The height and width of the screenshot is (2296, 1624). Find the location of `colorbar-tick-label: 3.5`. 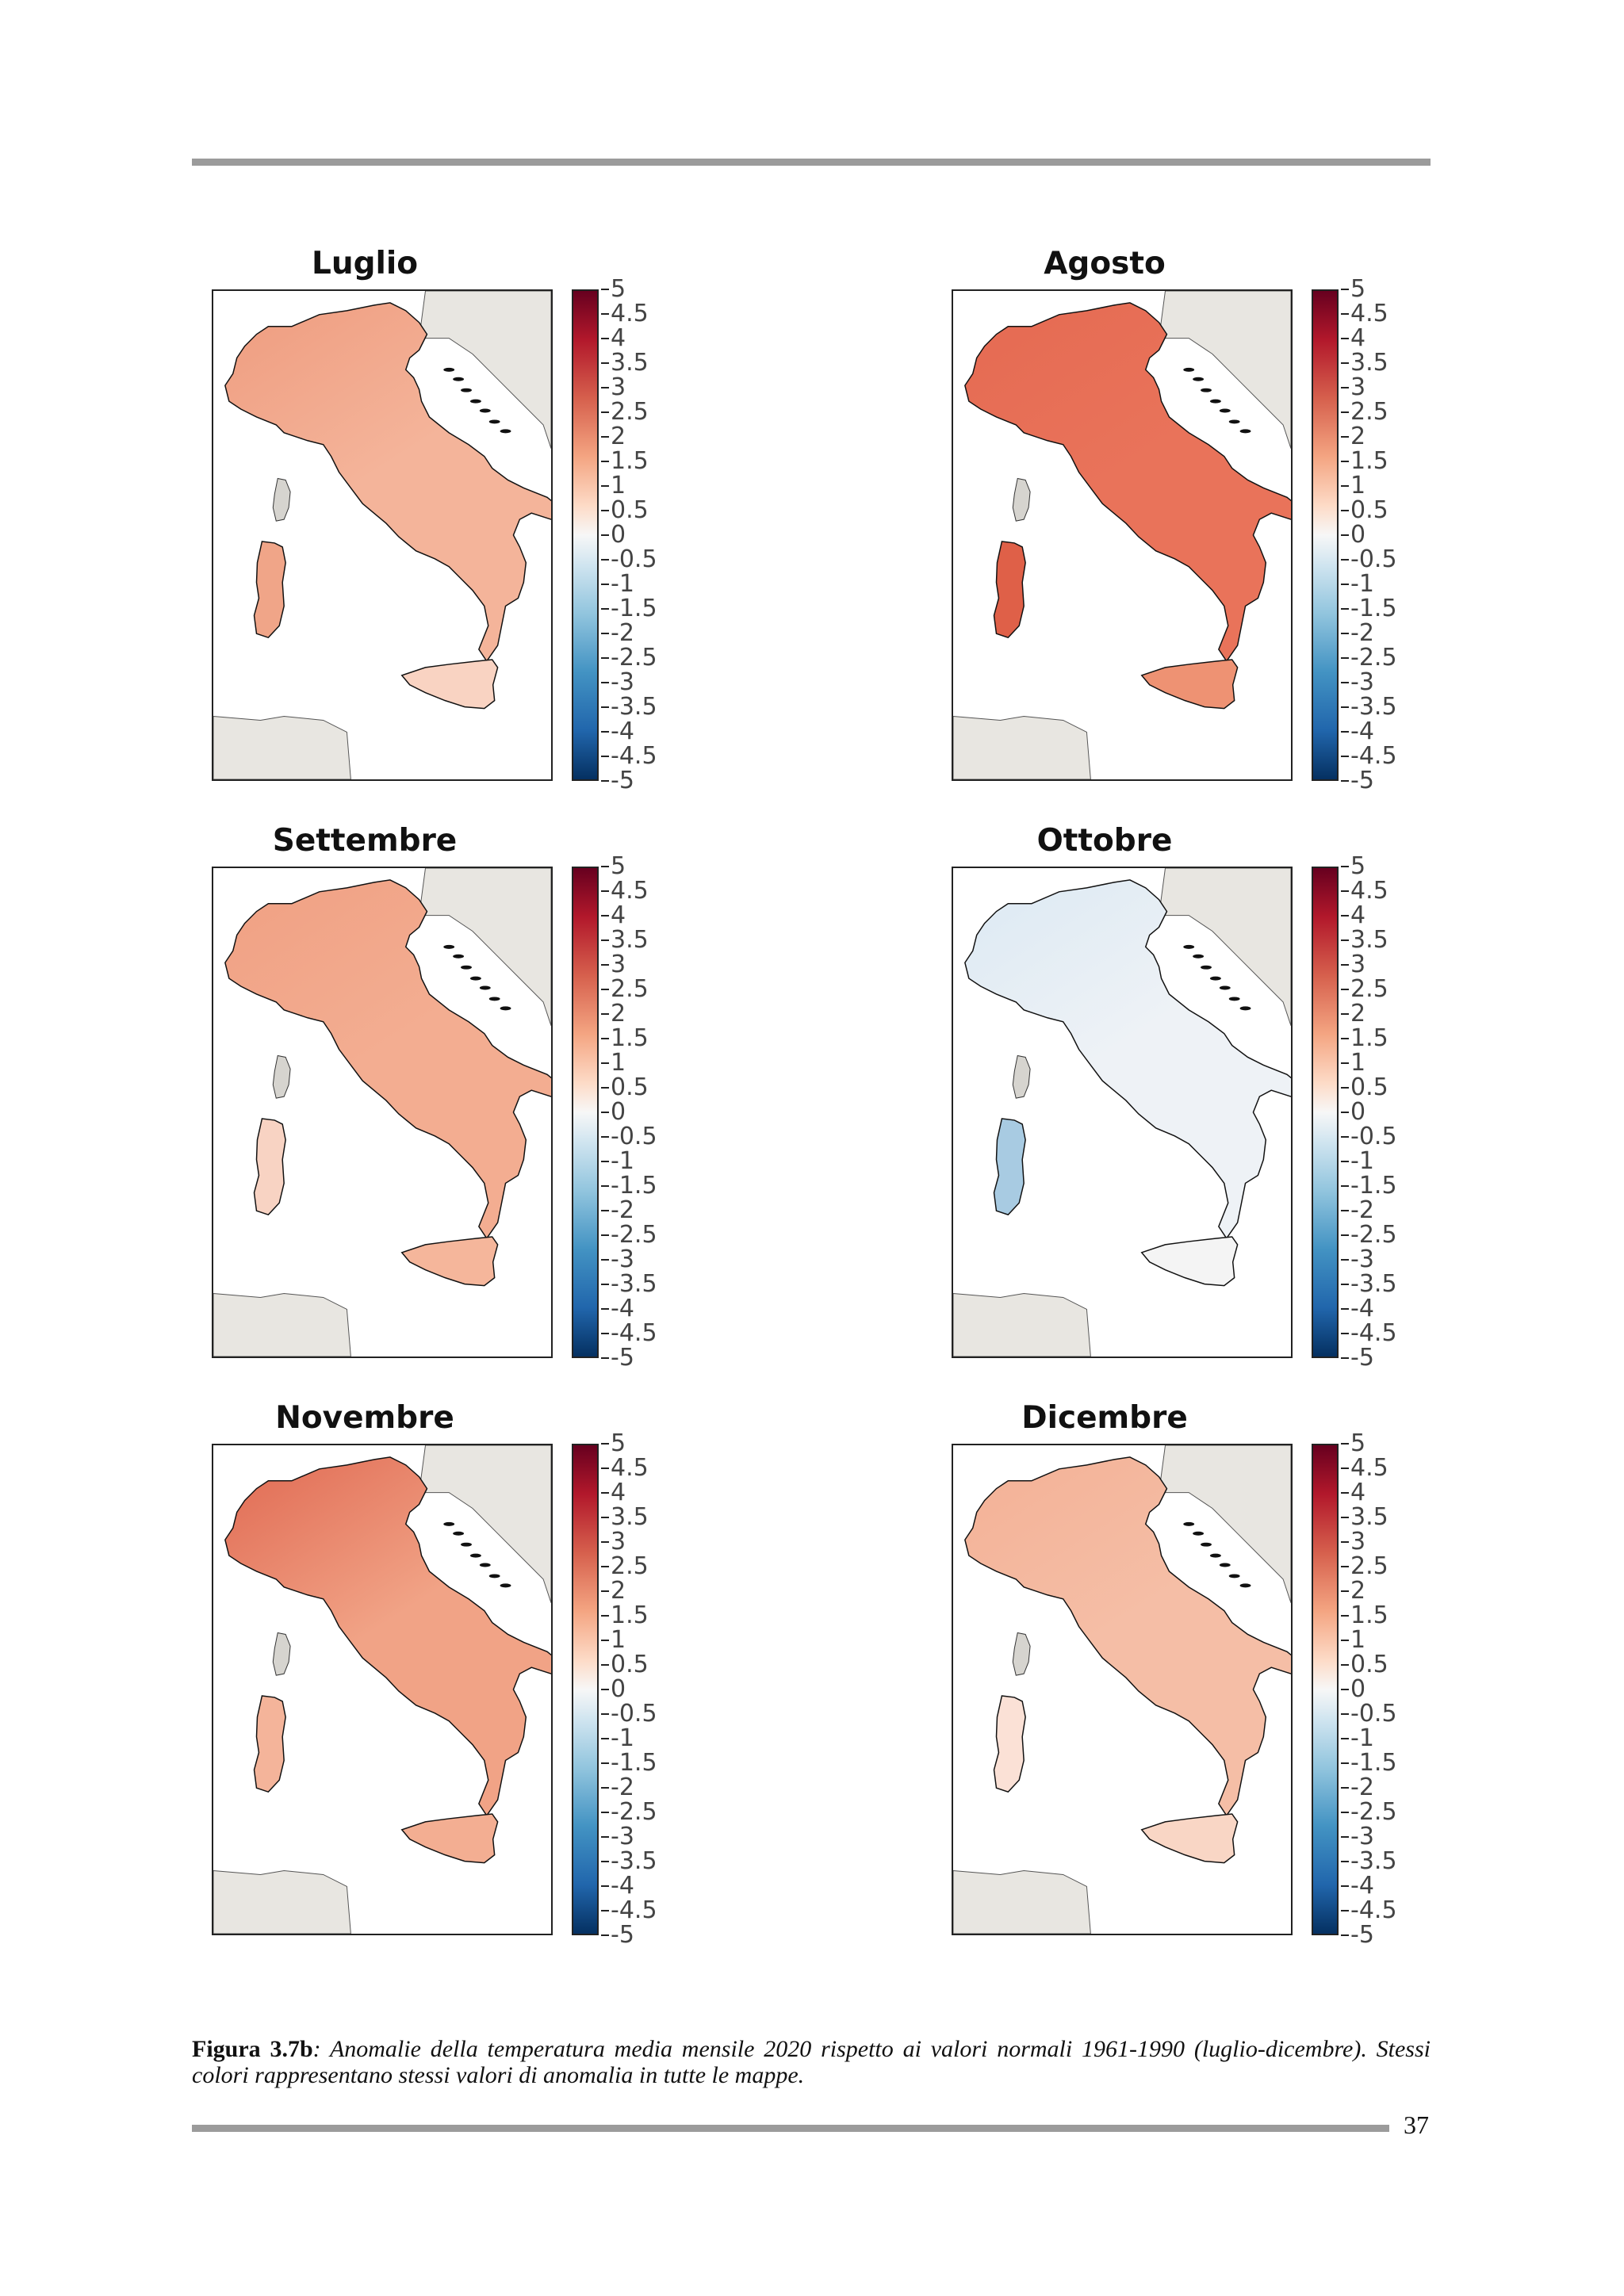

colorbar-tick-label: 3.5 is located at coordinates (630, 940).